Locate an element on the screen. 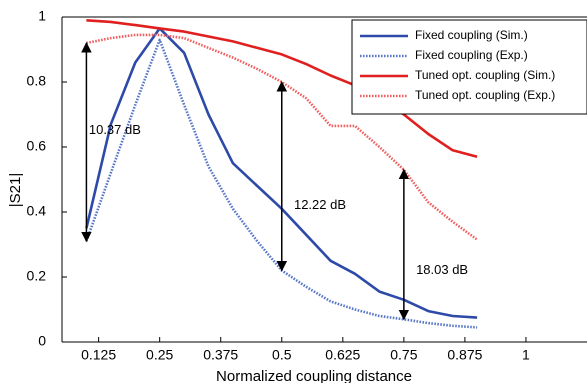  annotation-label-1: 10.37 dB is located at coordinates (115, 129).